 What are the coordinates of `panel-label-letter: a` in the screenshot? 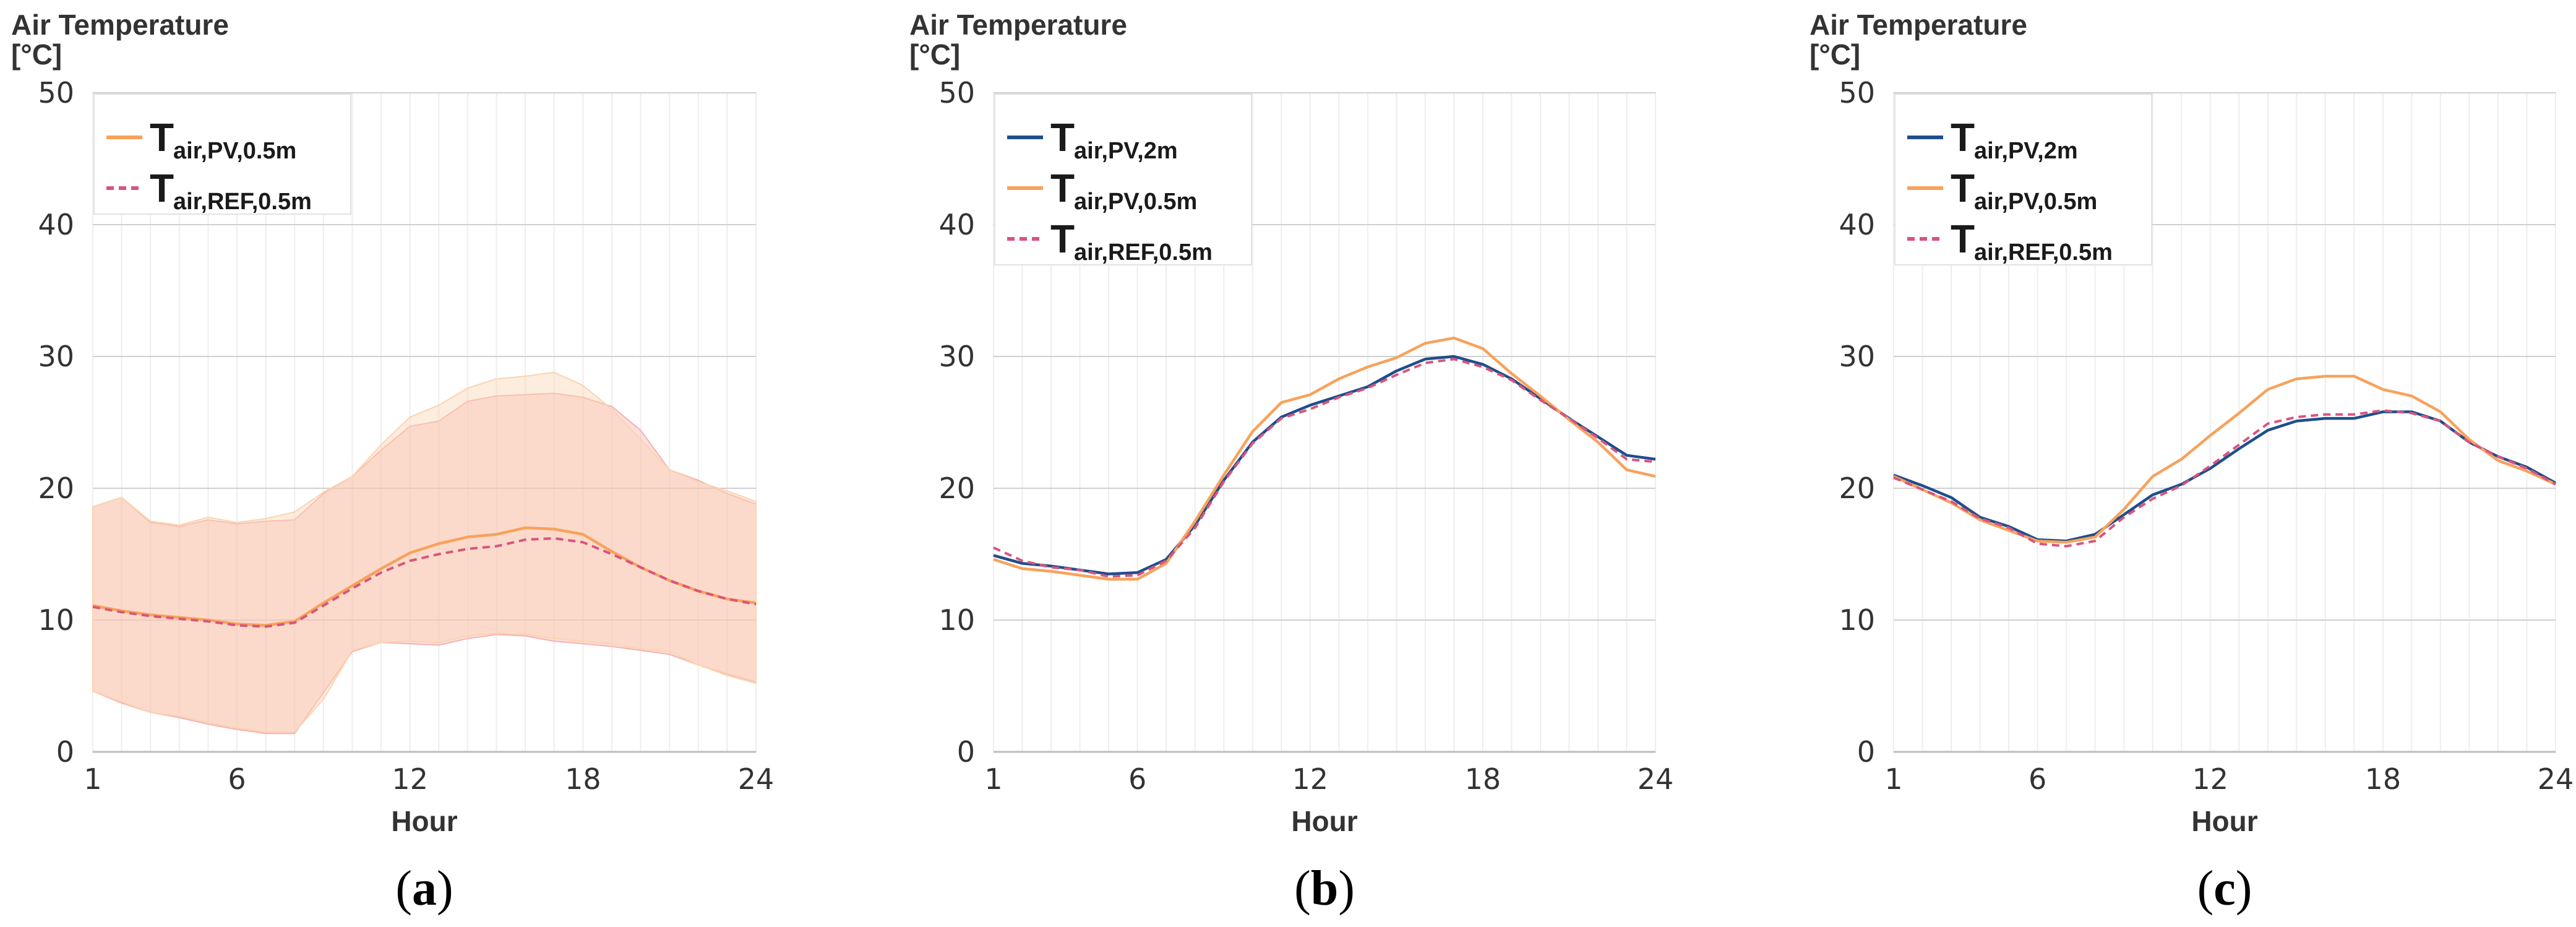 It's located at (424, 889).